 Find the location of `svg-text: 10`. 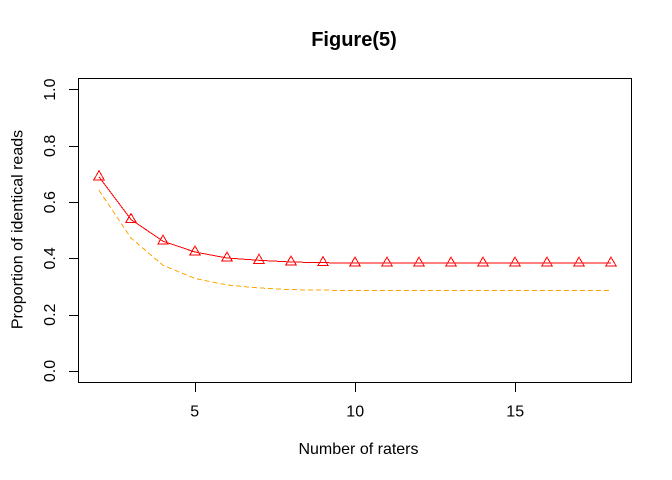

svg-text: 10 is located at coordinates (355, 412).